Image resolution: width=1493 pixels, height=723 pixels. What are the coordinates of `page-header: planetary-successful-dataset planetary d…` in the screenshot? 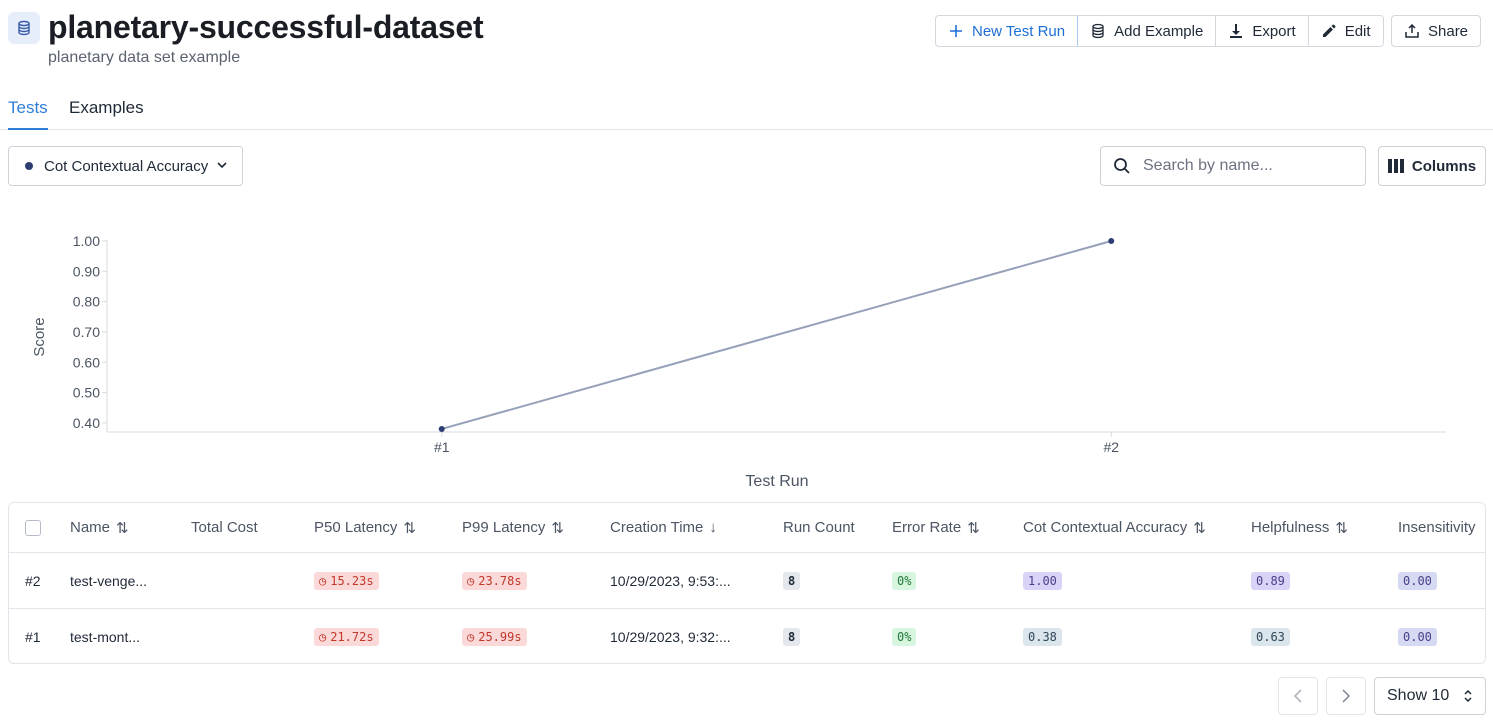 It's located at (747, 38).